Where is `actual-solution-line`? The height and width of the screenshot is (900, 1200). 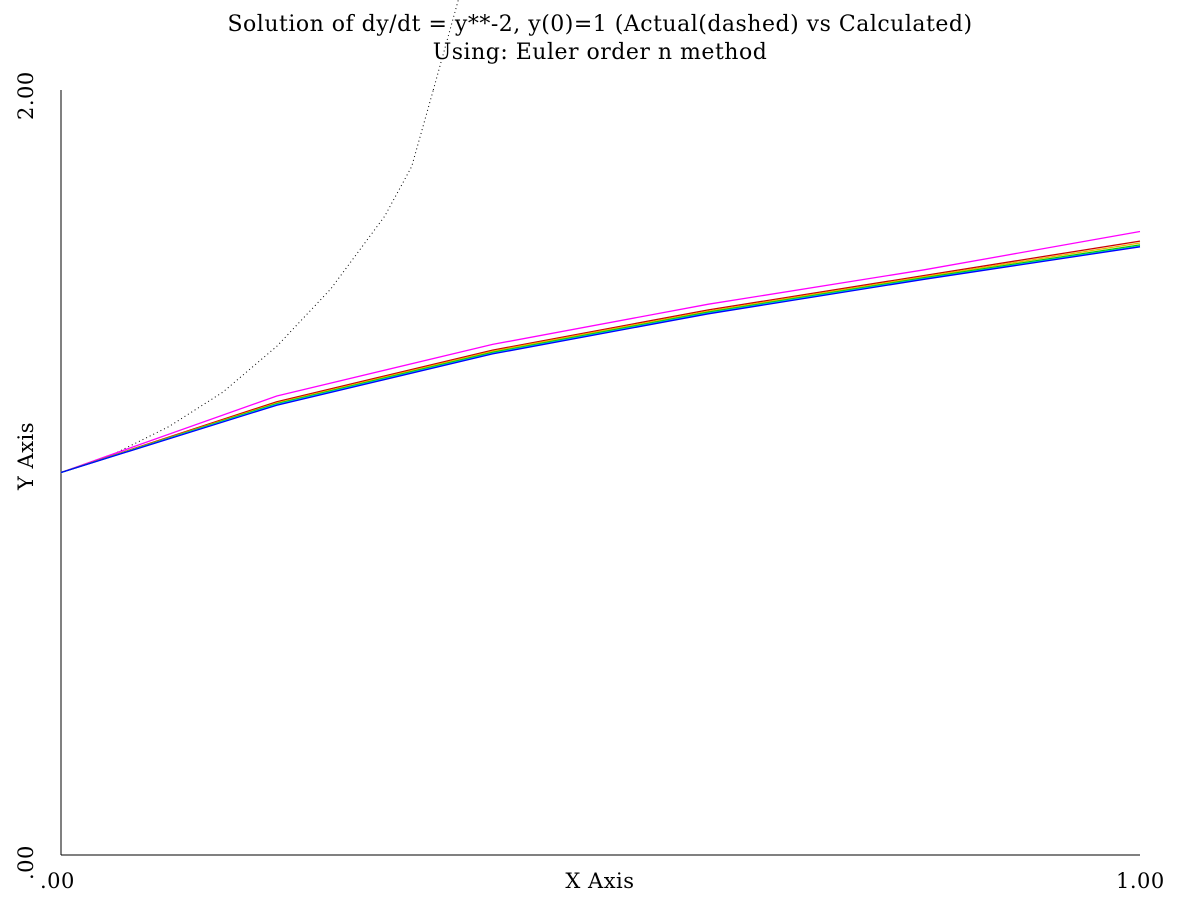
actual-solution-line is located at coordinates (247, 281).